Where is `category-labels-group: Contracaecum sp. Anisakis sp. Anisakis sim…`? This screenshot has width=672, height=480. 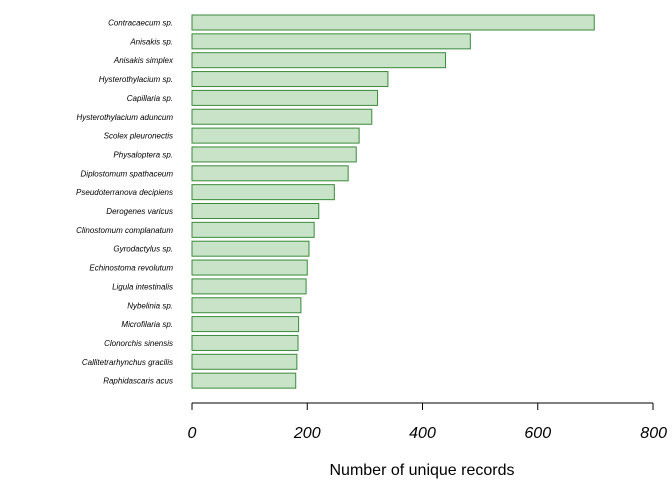 category-labels-group: Contracaecum sp. Anisakis sp. Anisakis sim… is located at coordinates (125, 202).